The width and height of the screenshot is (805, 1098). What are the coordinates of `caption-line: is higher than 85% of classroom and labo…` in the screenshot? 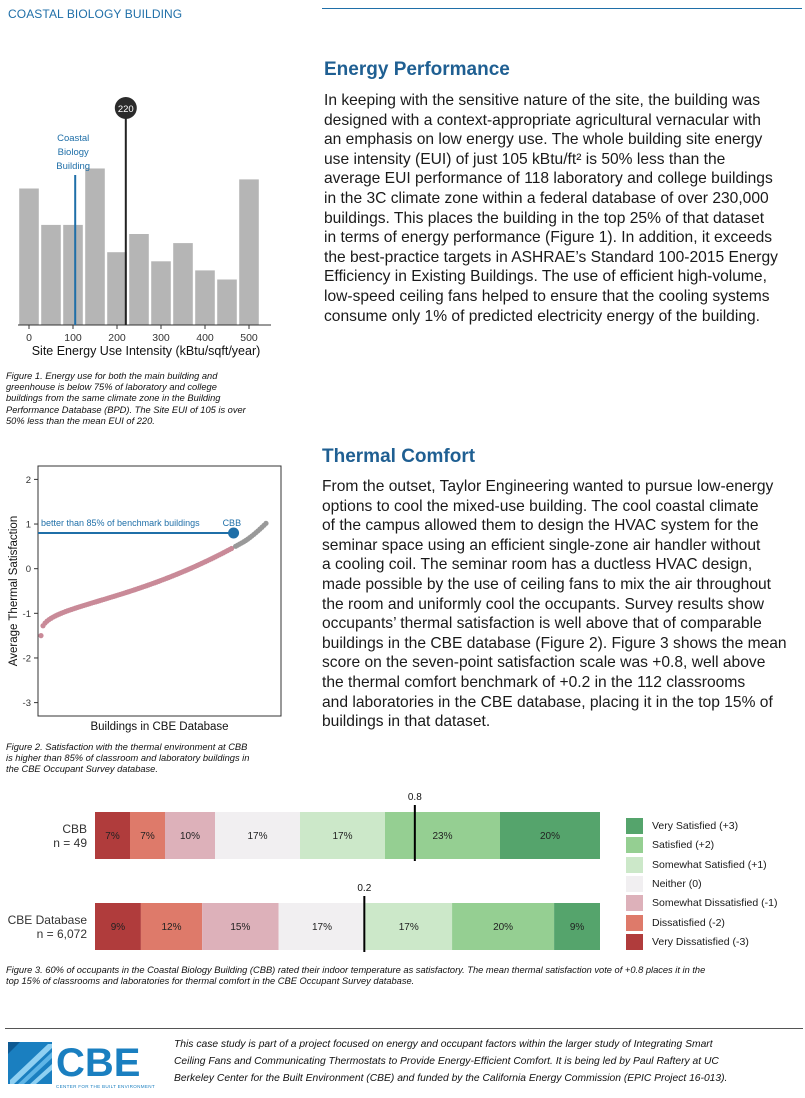 It's located at (128, 758).